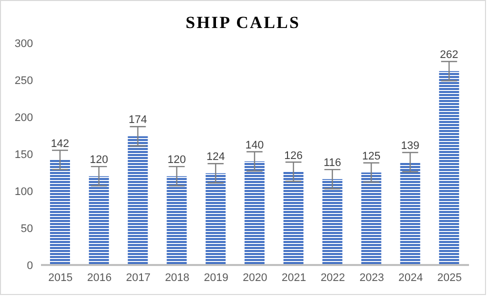  What do you see at coordinates (255, 278) in the screenshot?
I see `x-tick-label: 2020` at bounding box center [255, 278].